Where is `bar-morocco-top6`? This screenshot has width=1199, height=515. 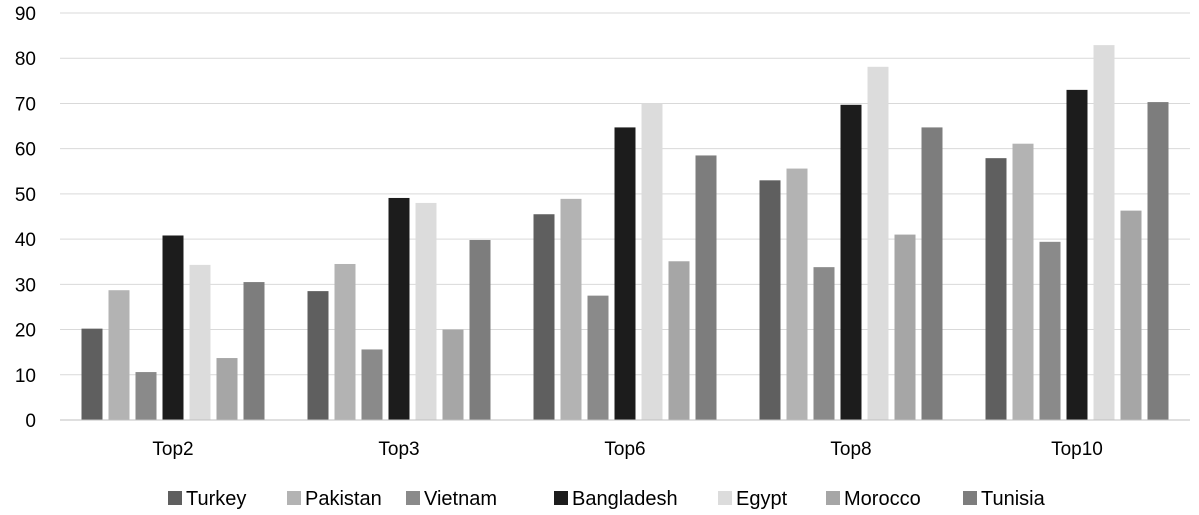
bar-morocco-top6 is located at coordinates (679, 340).